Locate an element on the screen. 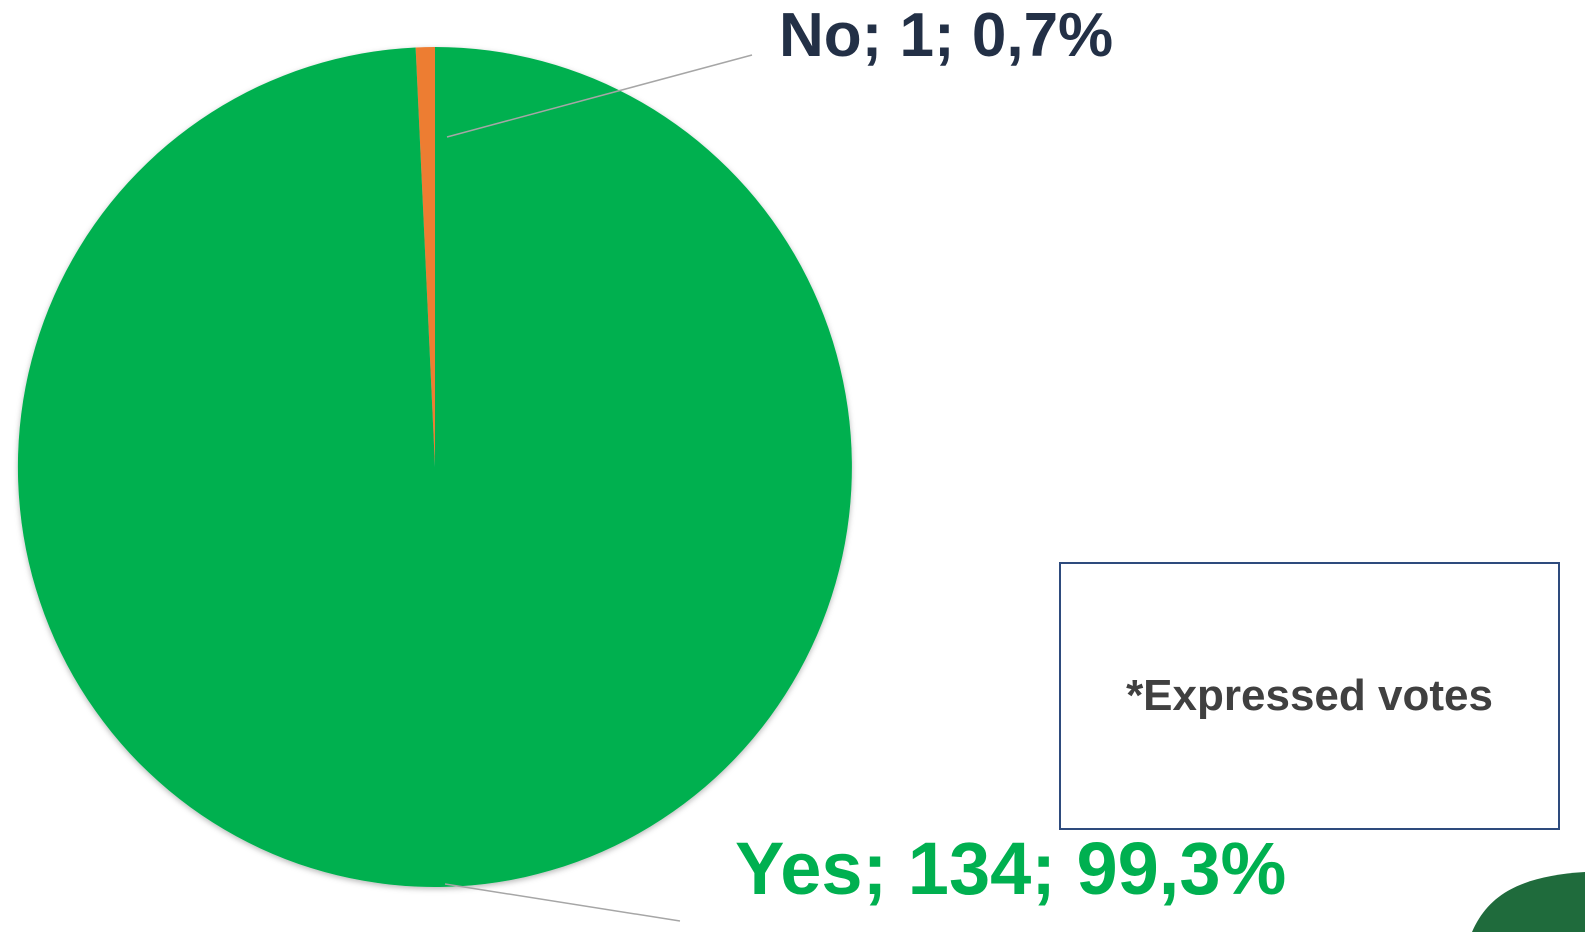  pie-slice-no is located at coordinates (425, 256).